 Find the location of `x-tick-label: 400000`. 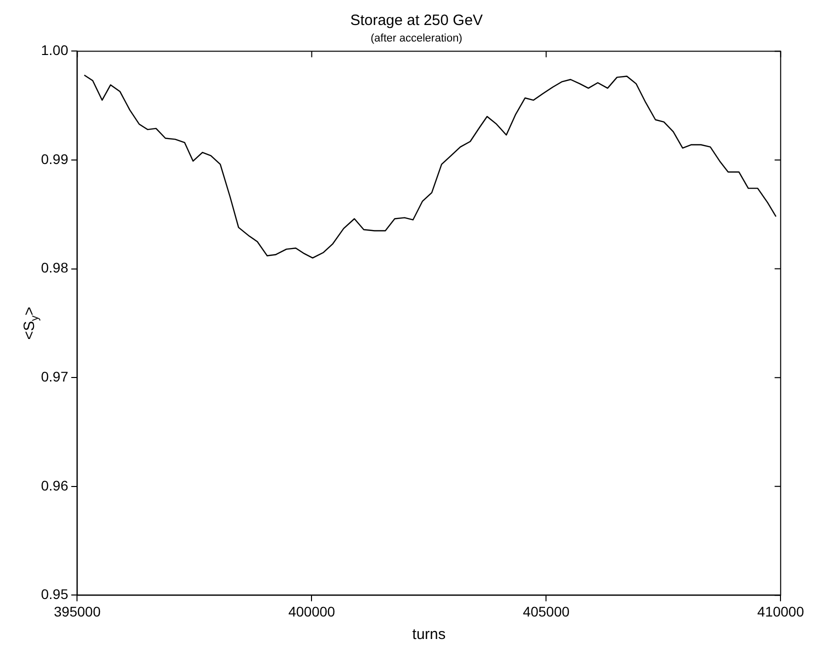

x-tick-label: 400000 is located at coordinates (312, 611).